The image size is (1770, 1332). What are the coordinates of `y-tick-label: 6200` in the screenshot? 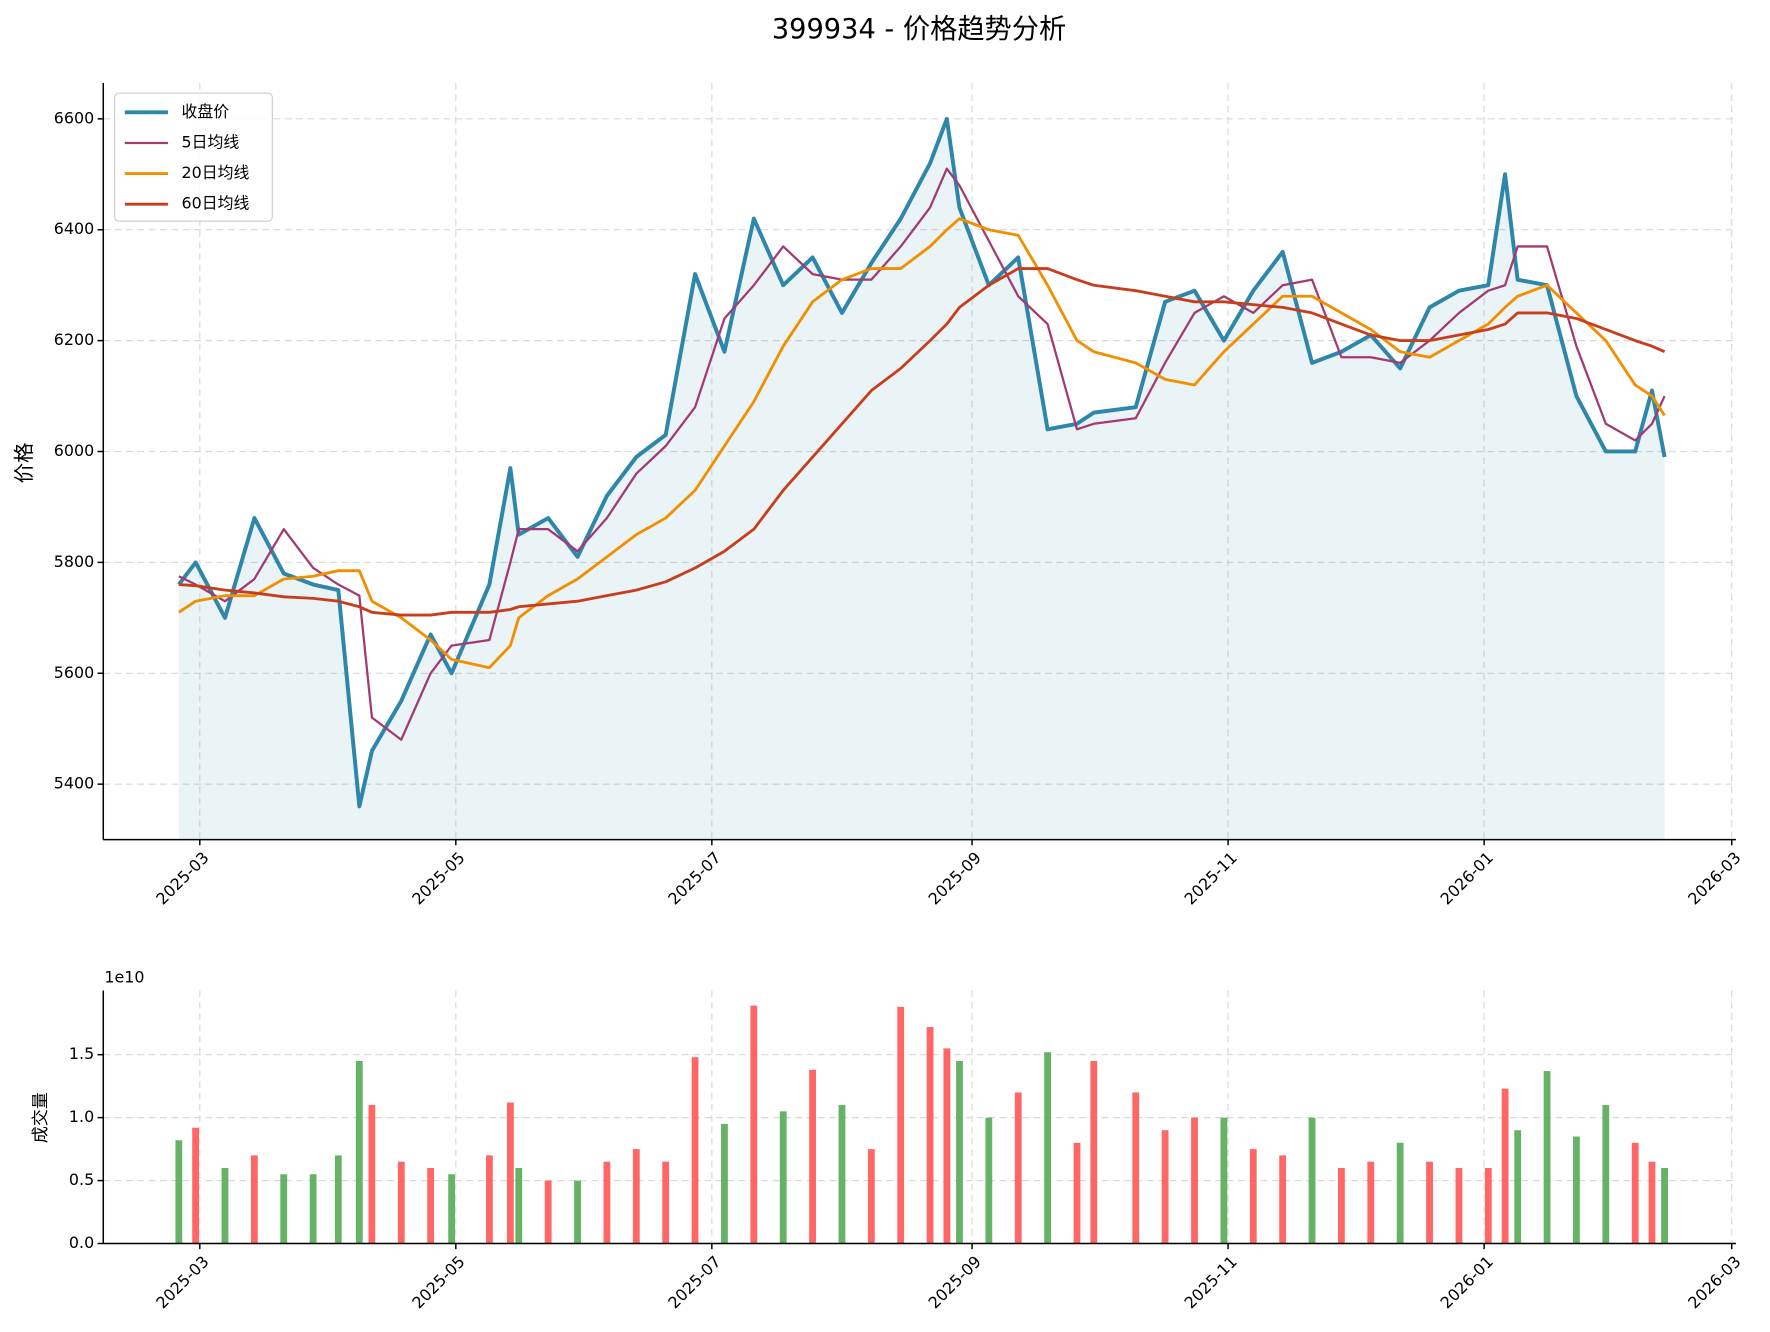 It's located at (74, 339).